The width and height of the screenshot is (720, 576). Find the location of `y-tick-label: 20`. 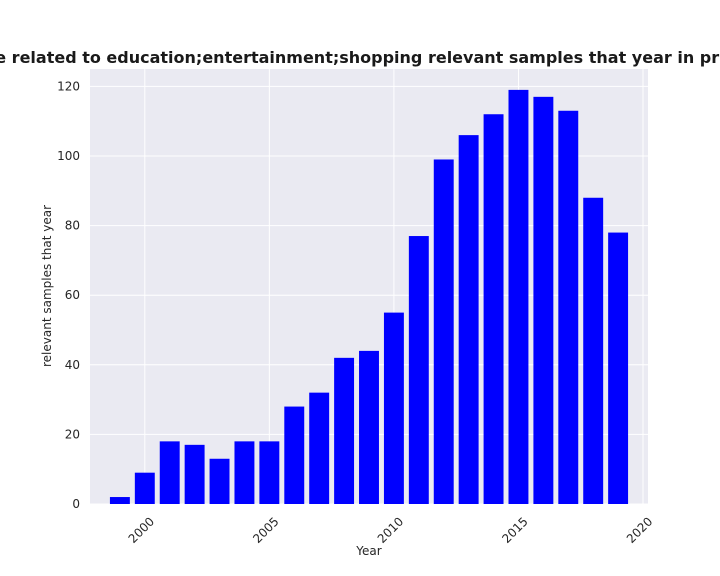

y-tick-label: 20 is located at coordinates (72, 434).